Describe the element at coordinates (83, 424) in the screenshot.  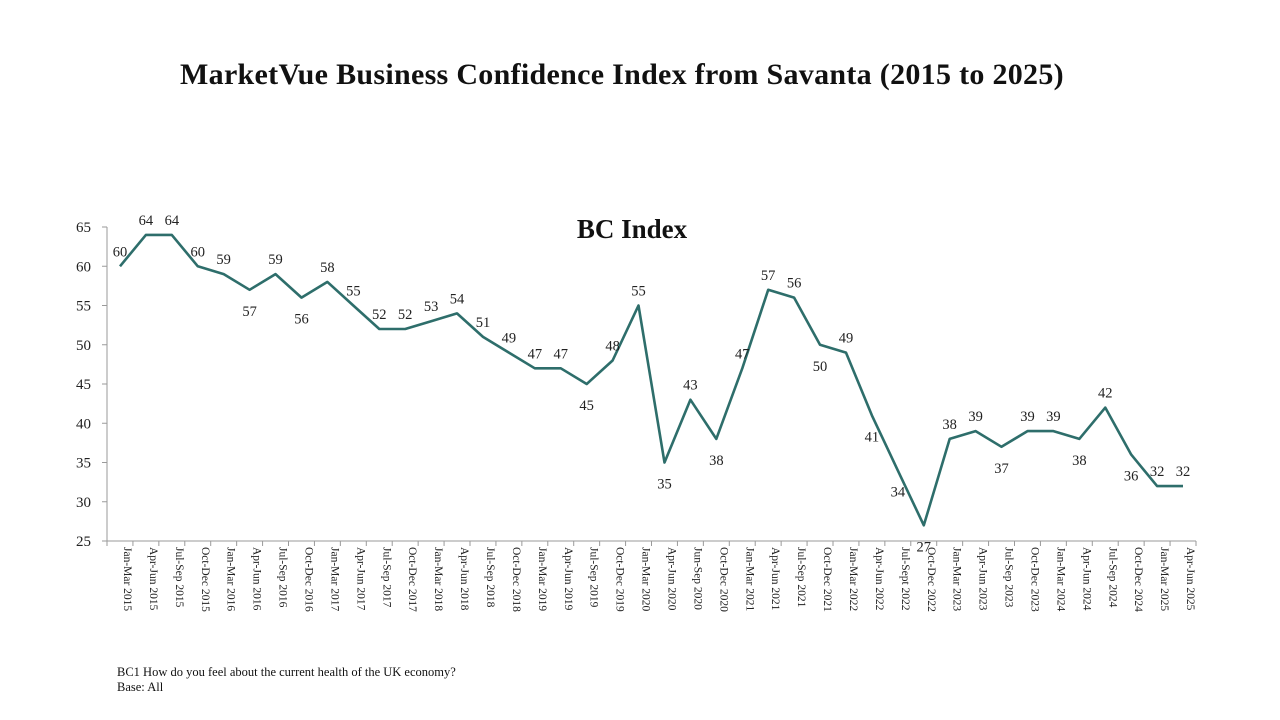
I see `y-tick-label: 40` at that location.